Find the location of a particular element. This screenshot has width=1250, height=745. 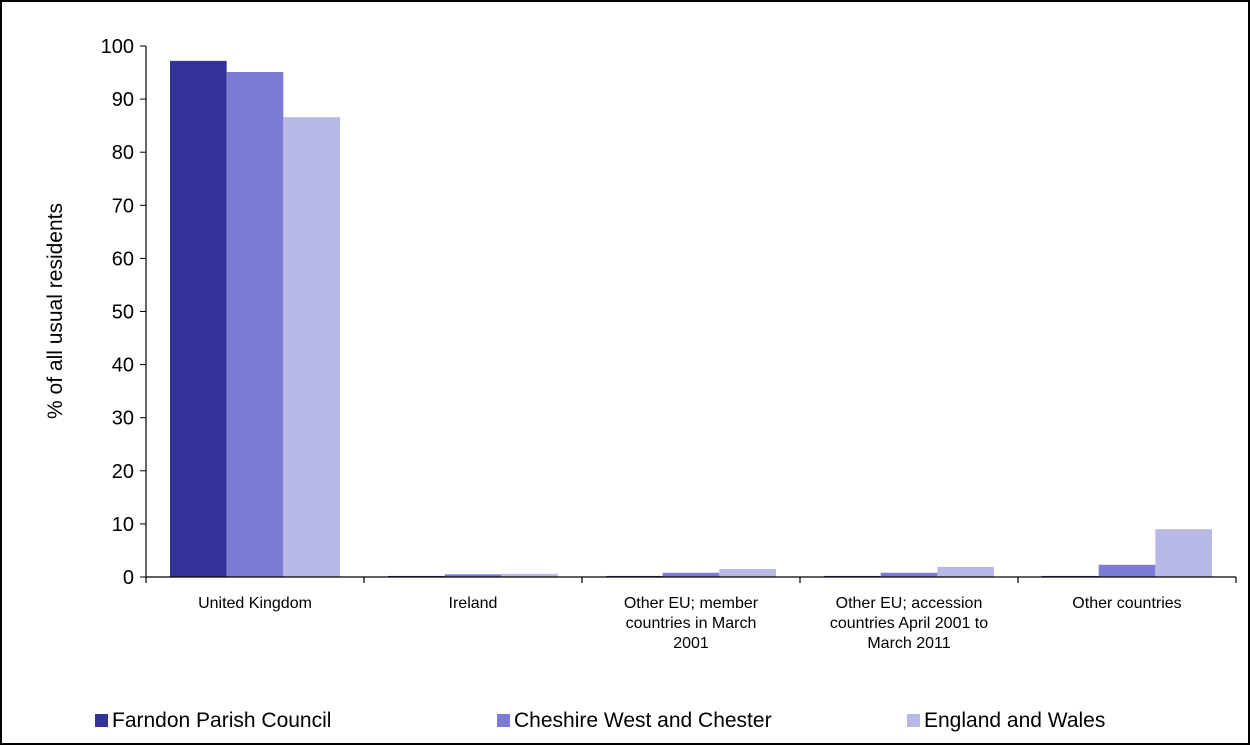

y-tick-label: 10 is located at coordinates (123, 525).